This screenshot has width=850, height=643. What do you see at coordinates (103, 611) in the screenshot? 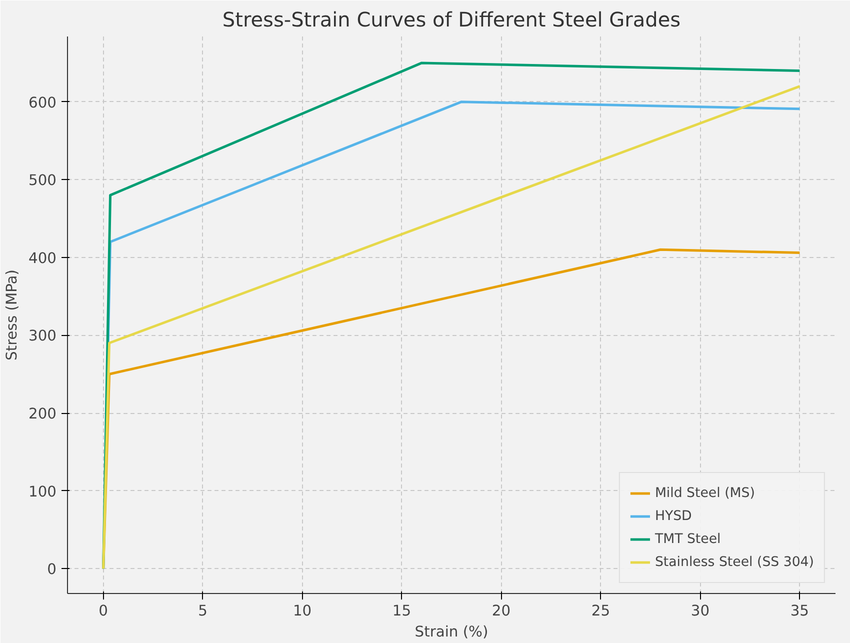
I see `x-tick-label: 0` at bounding box center [103, 611].